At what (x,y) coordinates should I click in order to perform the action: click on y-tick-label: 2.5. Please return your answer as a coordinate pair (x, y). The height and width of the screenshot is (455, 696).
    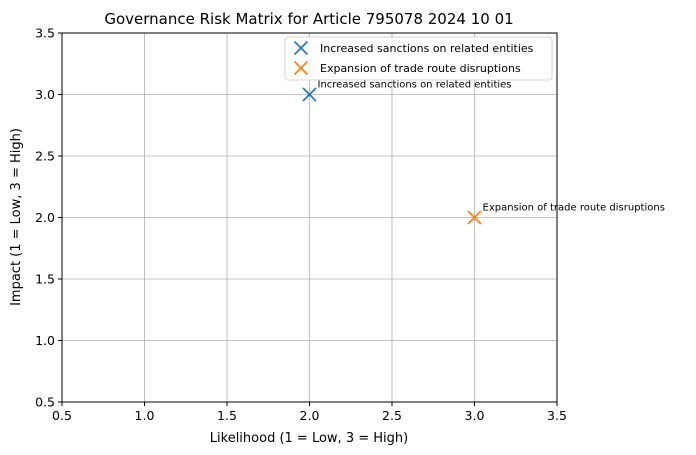
    Looking at the image, I should click on (45, 156).